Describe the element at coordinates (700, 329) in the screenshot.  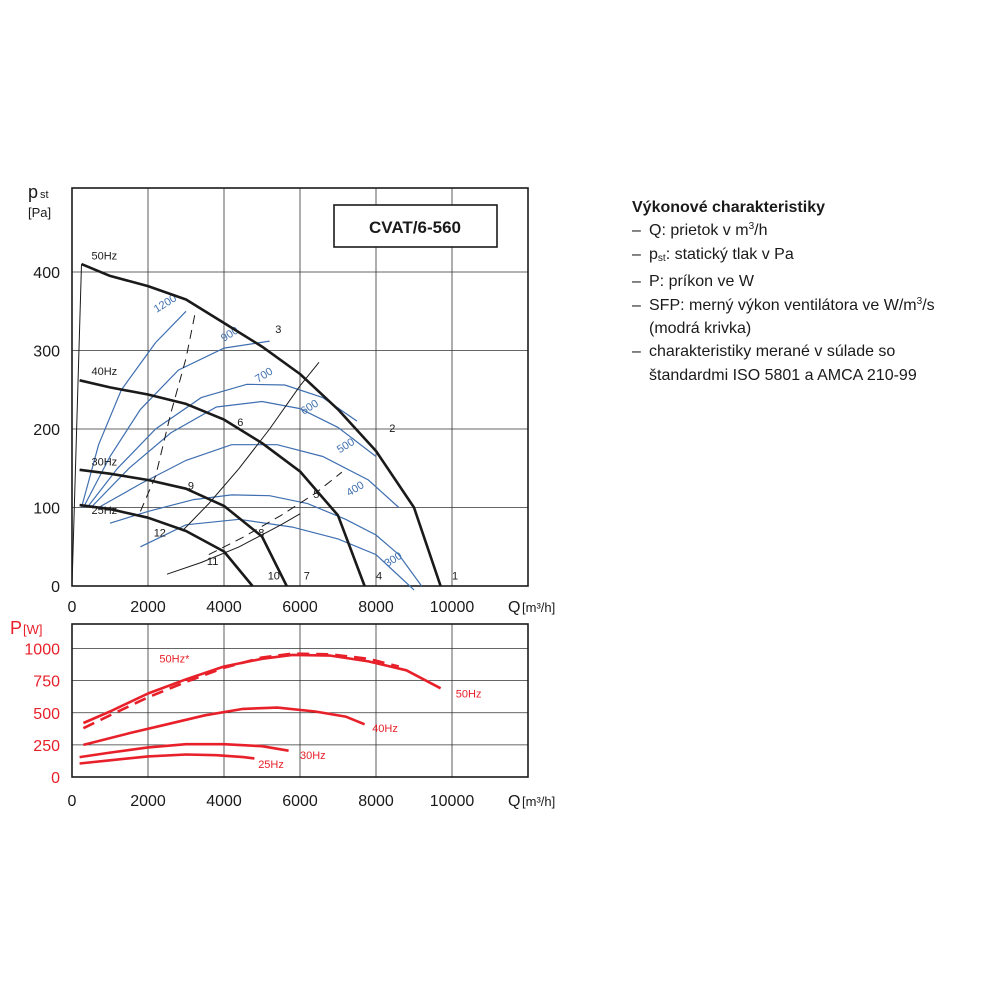
I see `legend-text: (modrá krivka)` at that location.